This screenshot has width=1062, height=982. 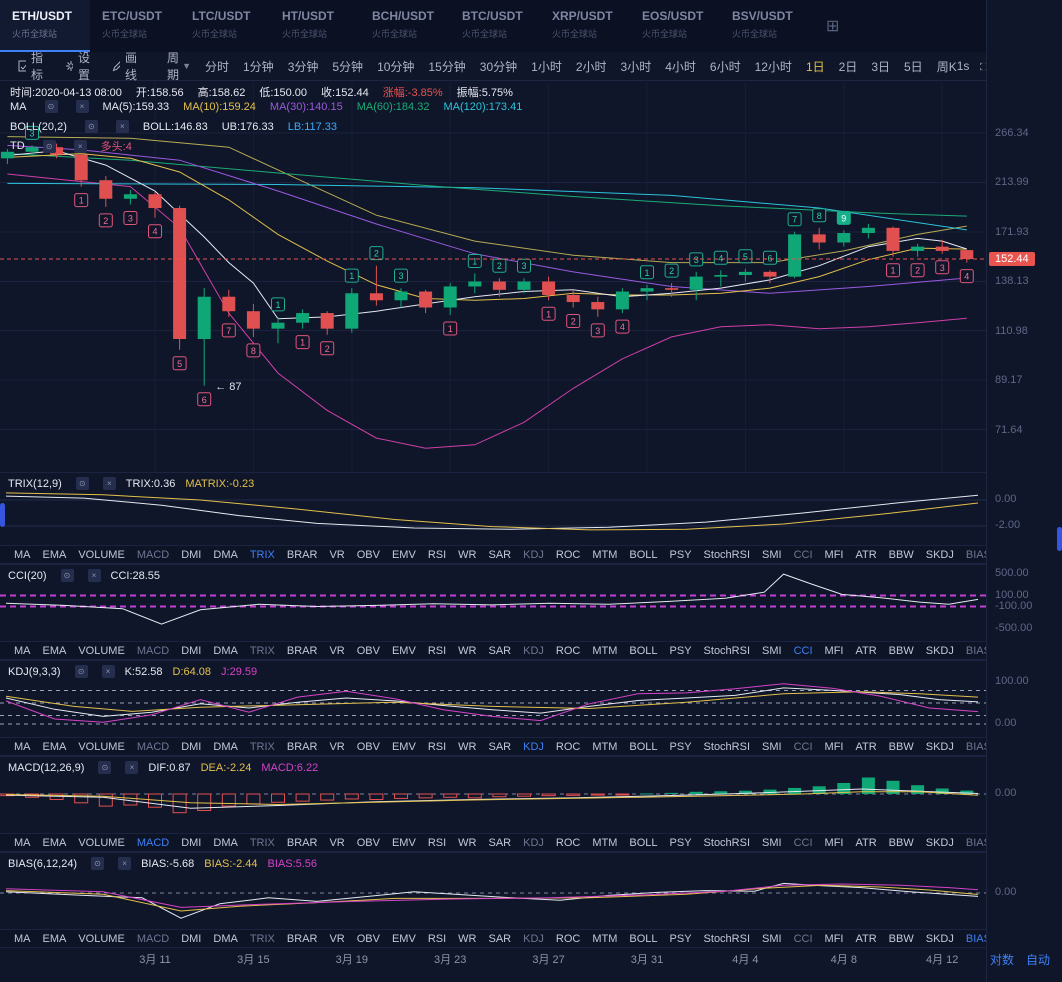 What do you see at coordinates (80, 146) in the screenshot?
I see `legend-close-icon: ×` at bounding box center [80, 146].